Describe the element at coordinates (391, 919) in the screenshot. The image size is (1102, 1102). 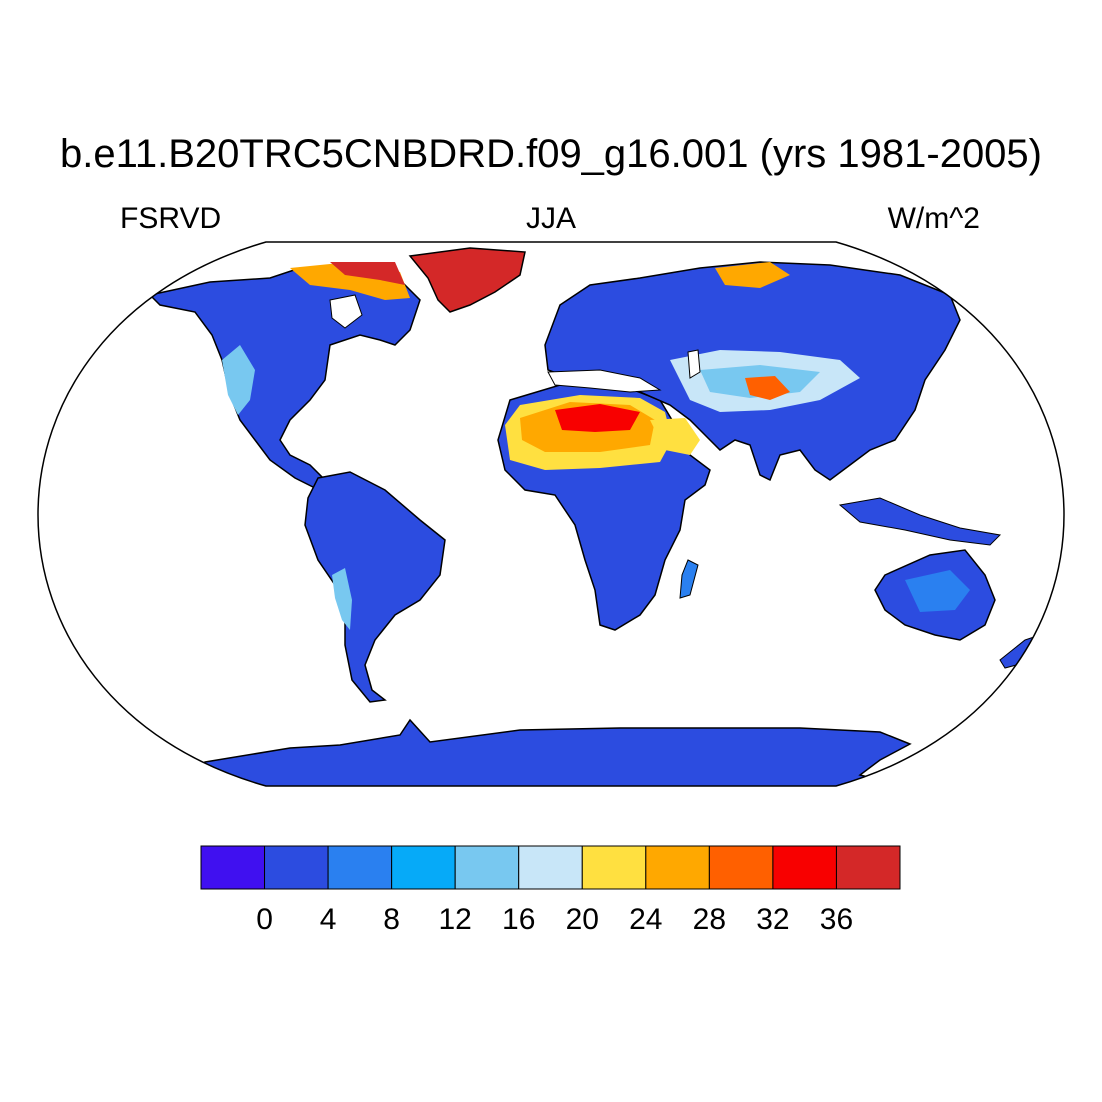
I see `colorbar-tick-label: 8` at that location.